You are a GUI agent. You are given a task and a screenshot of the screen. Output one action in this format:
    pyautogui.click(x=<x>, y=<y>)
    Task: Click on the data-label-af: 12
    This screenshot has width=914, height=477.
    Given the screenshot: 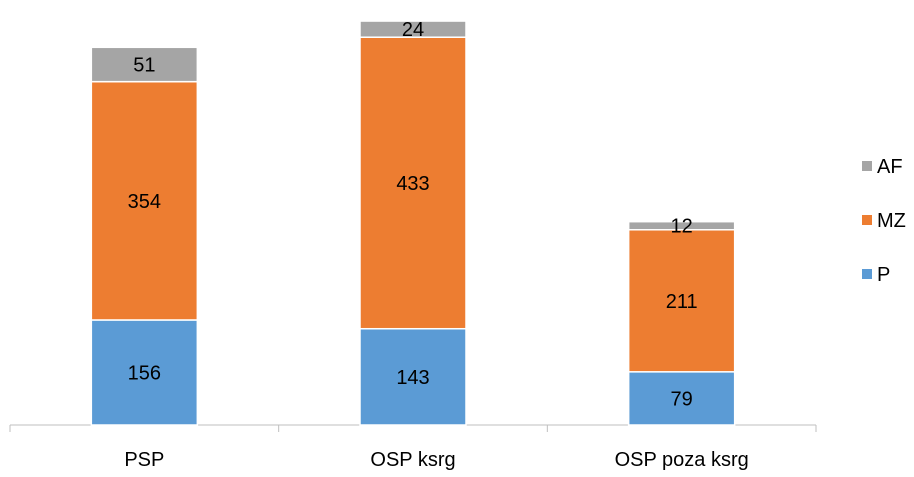 What is the action you would take?
    pyautogui.click(x=682, y=227)
    